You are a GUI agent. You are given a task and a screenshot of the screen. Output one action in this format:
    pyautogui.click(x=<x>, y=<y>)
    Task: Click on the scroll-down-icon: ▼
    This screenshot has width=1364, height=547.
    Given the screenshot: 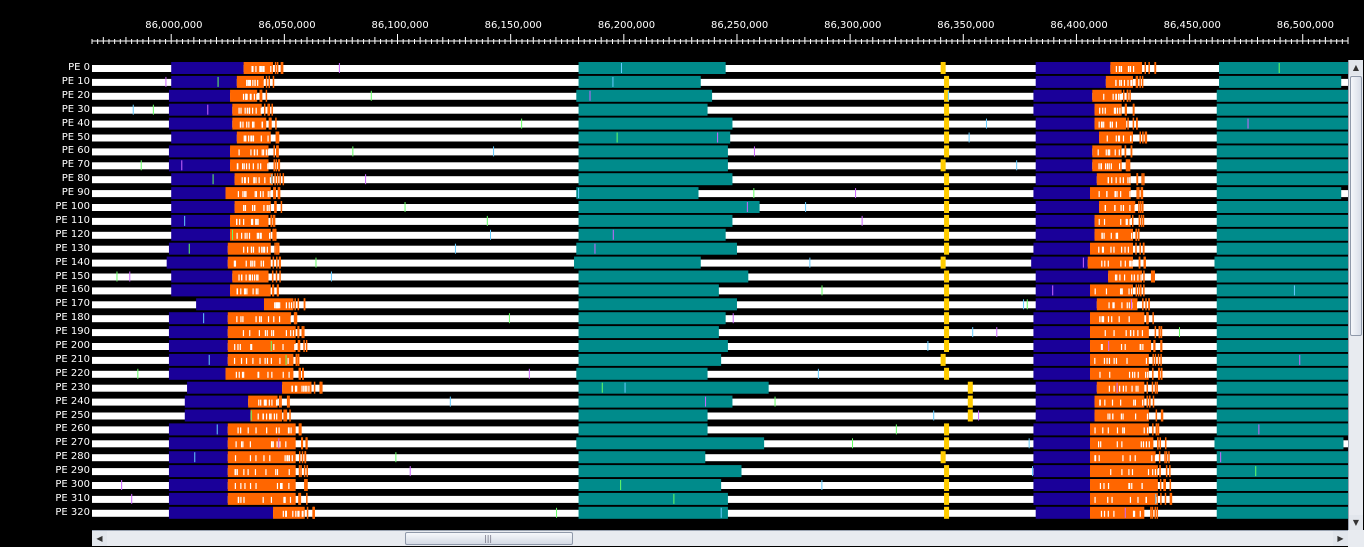 What is the action you would take?
    pyautogui.click(x=1356, y=522)
    